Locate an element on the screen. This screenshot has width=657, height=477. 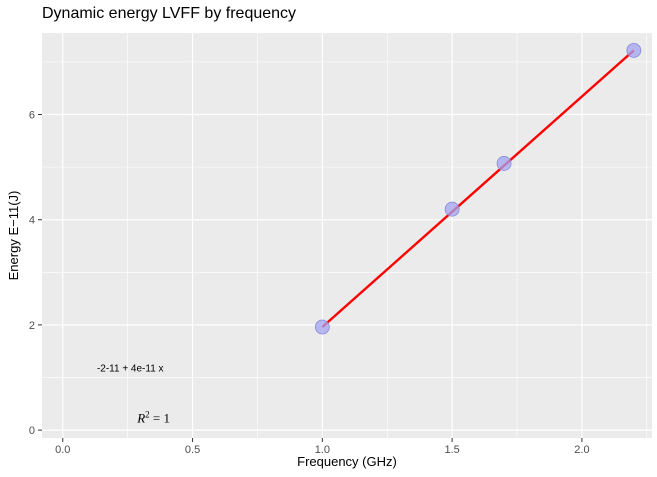
r-squared-value: = 1 is located at coordinates (161, 418).